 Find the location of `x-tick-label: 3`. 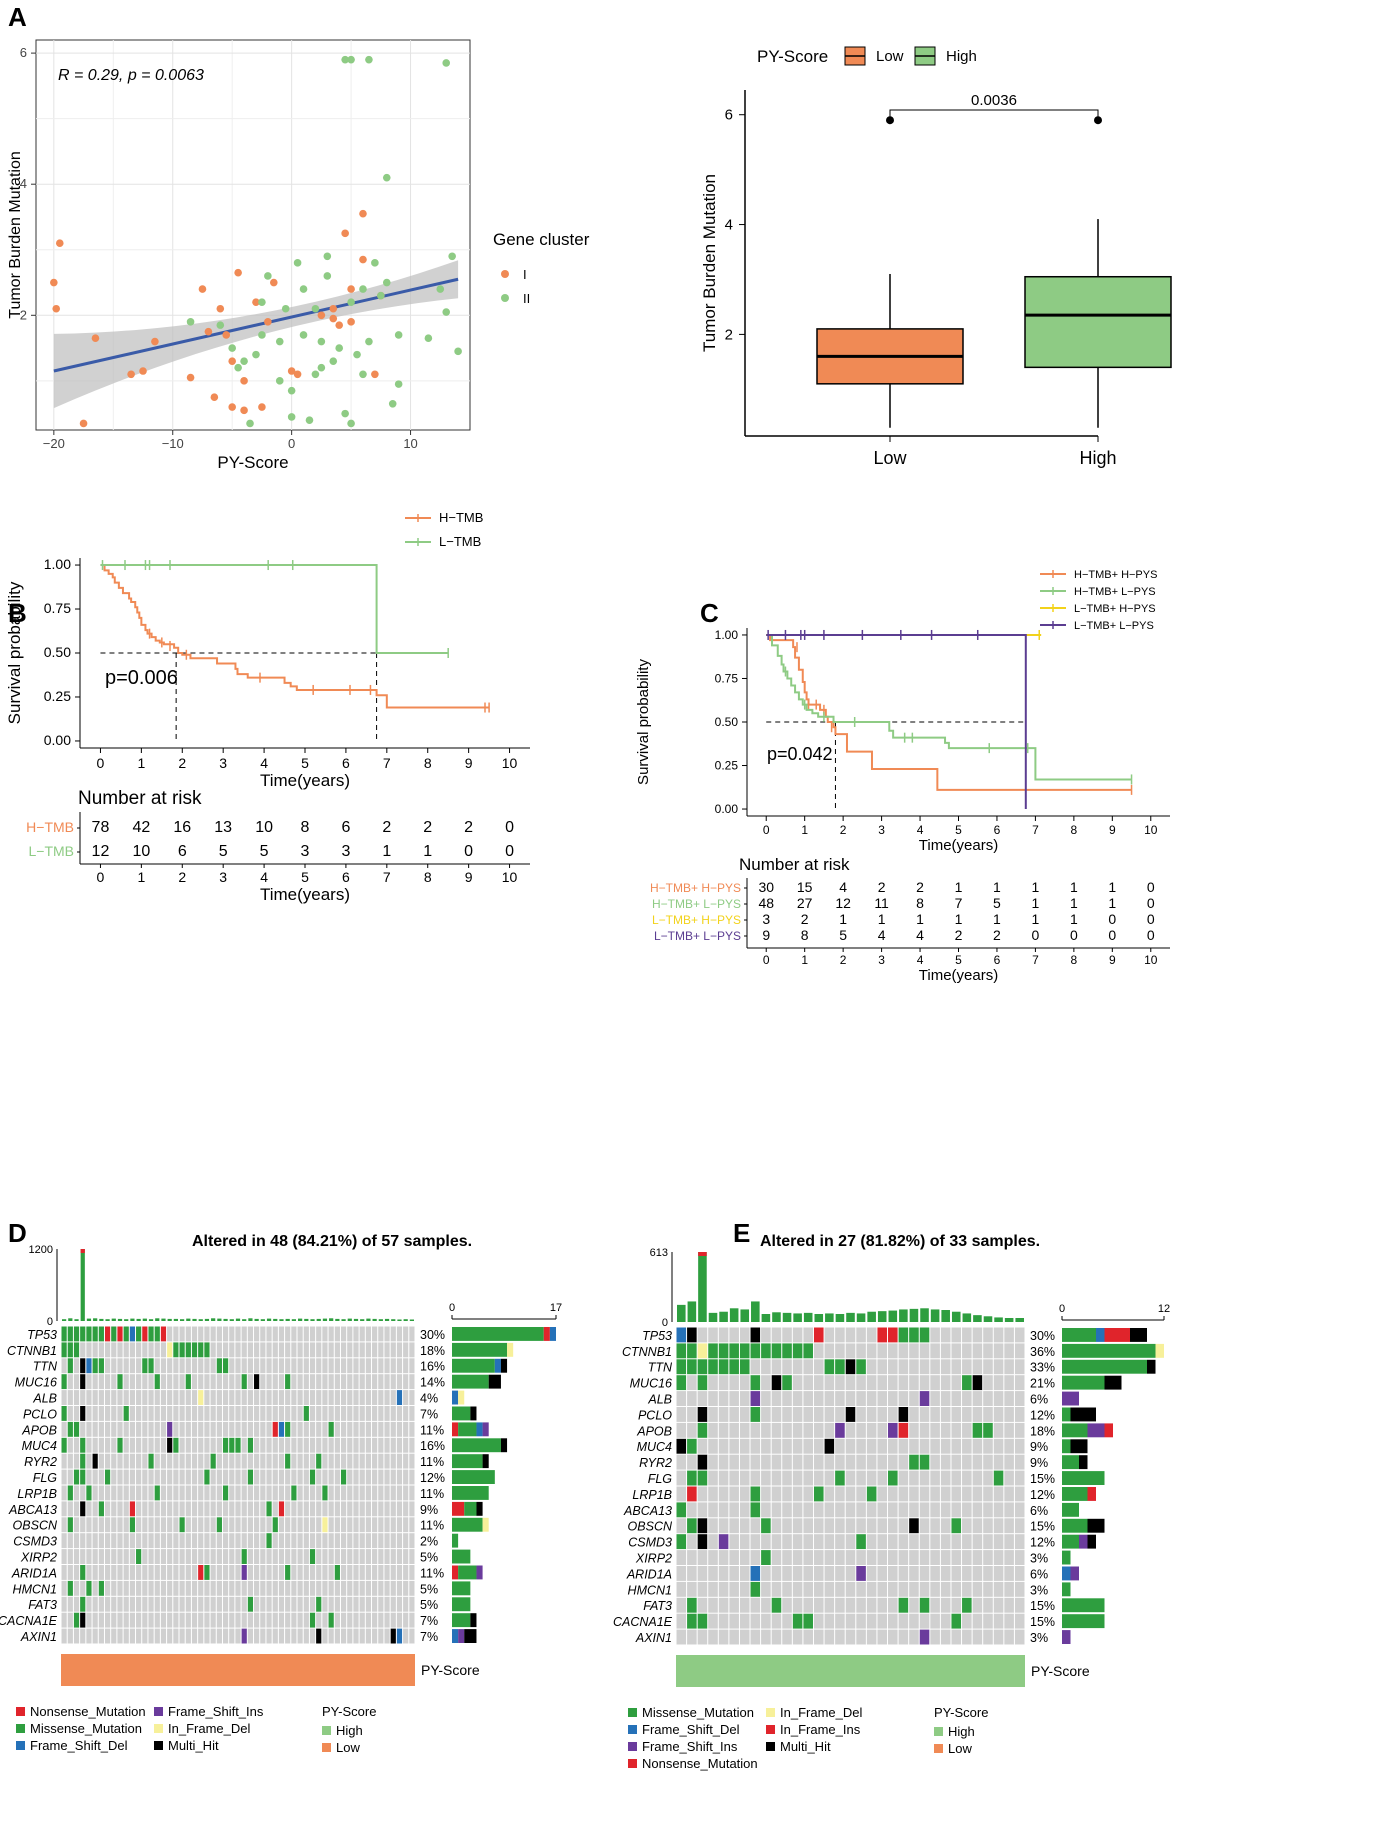

x-tick-label: 3 is located at coordinates (223, 763).